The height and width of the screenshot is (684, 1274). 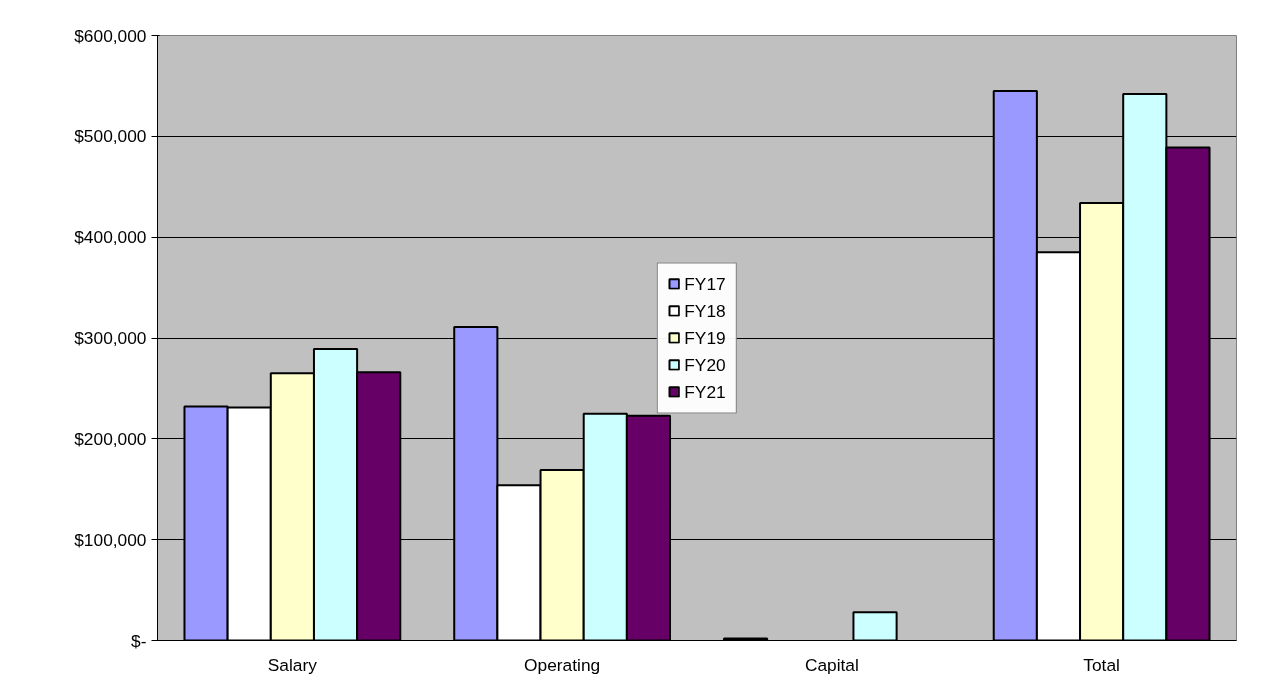 What do you see at coordinates (110, 438) in the screenshot?
I see `y-tick-label: $200,000` at bounding box center [110, 438].